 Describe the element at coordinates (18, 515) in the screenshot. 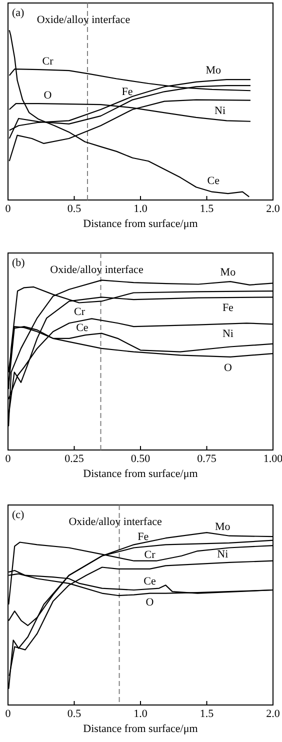

I see `text: (c)` at that location.